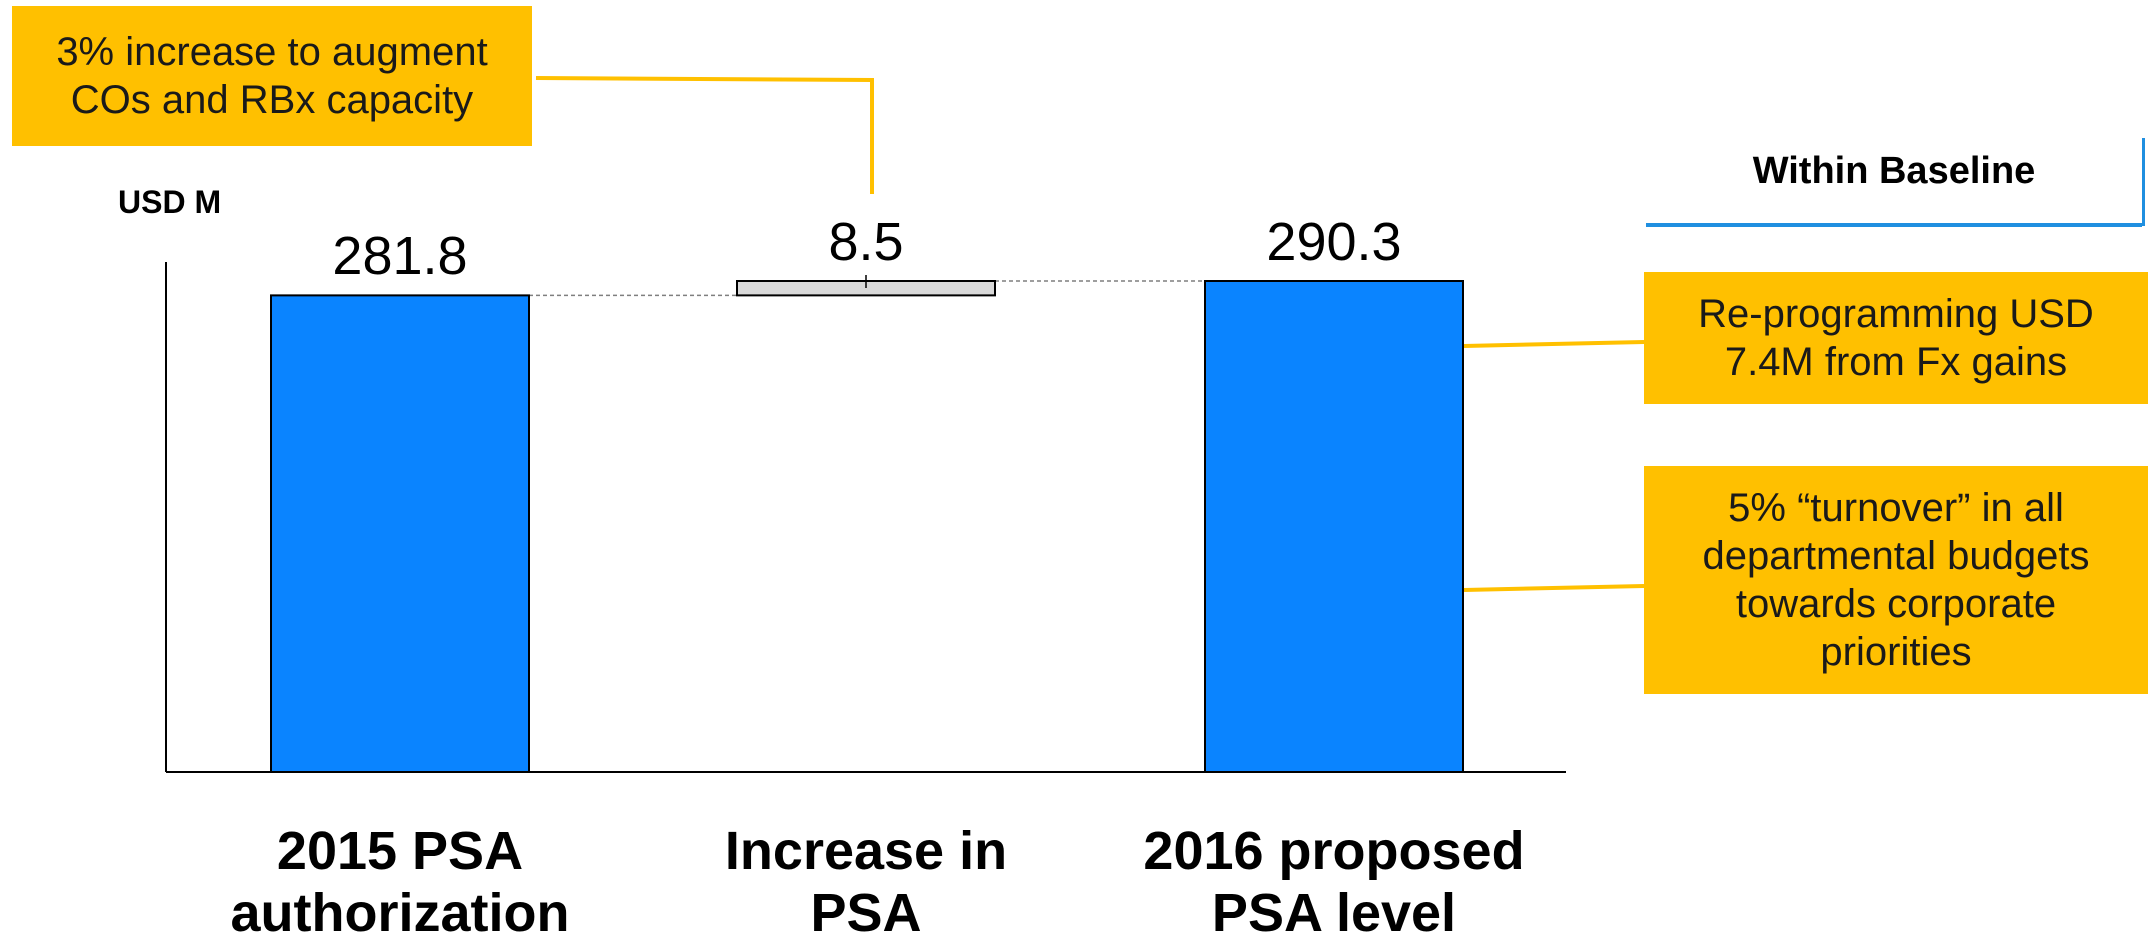  Describe the element at coordinates (866, 882) in the screenshot. I see `category-label-2: Increase in PSA` at that location.